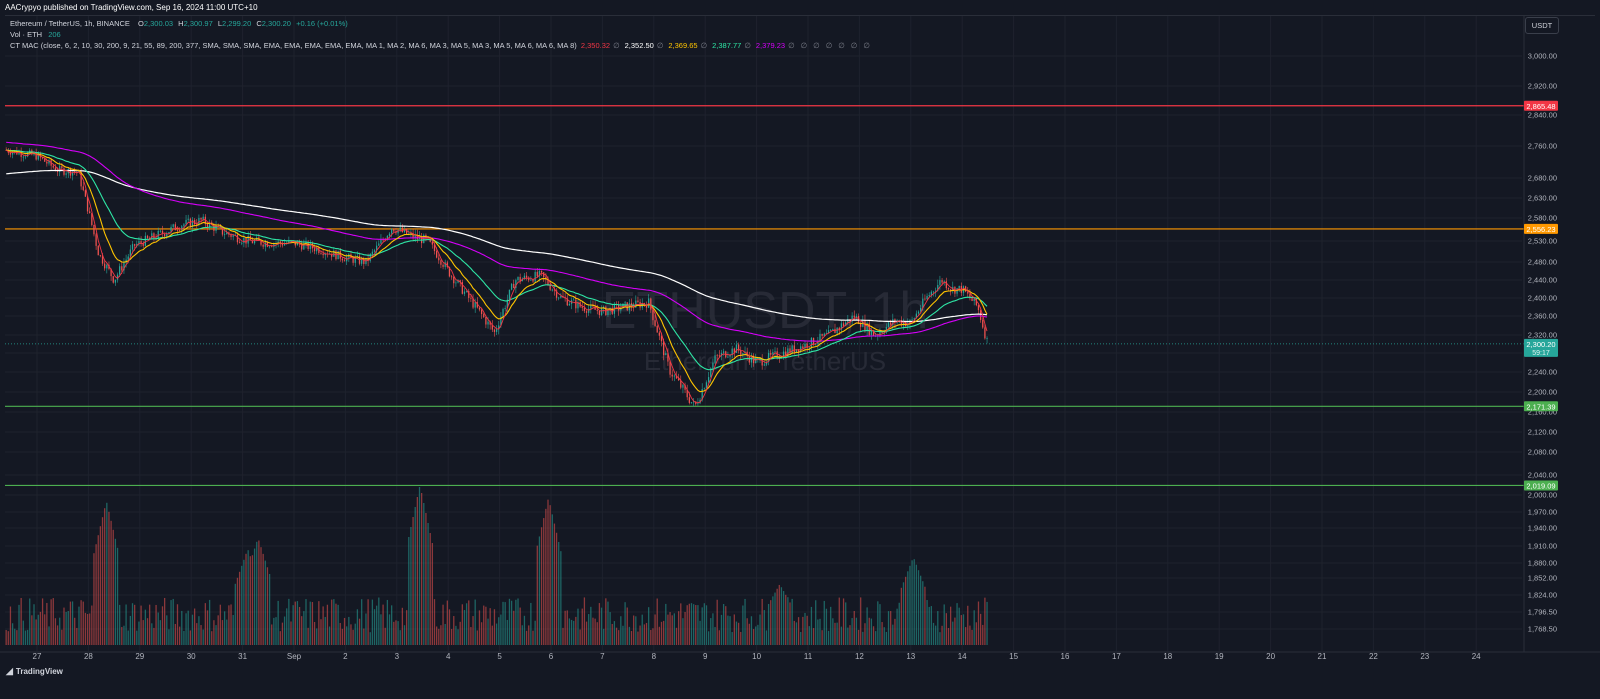 The image size is (1600, 699). Describe the element at coordinates (1540, 106) in the screenshot. I see `level-price-label: 2,865.48` at that location.